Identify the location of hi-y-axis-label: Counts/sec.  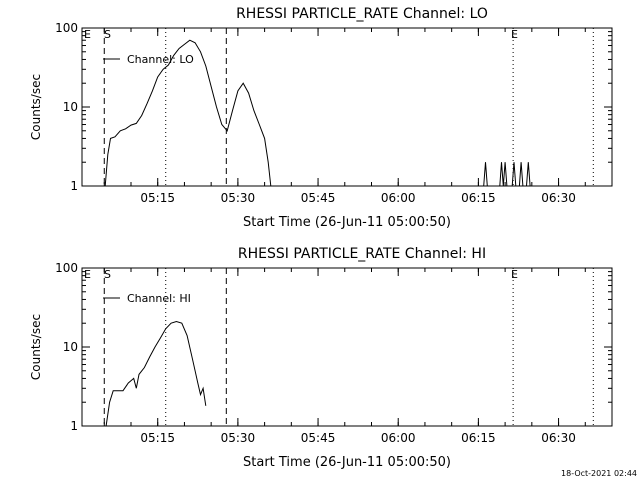
(36, 347).